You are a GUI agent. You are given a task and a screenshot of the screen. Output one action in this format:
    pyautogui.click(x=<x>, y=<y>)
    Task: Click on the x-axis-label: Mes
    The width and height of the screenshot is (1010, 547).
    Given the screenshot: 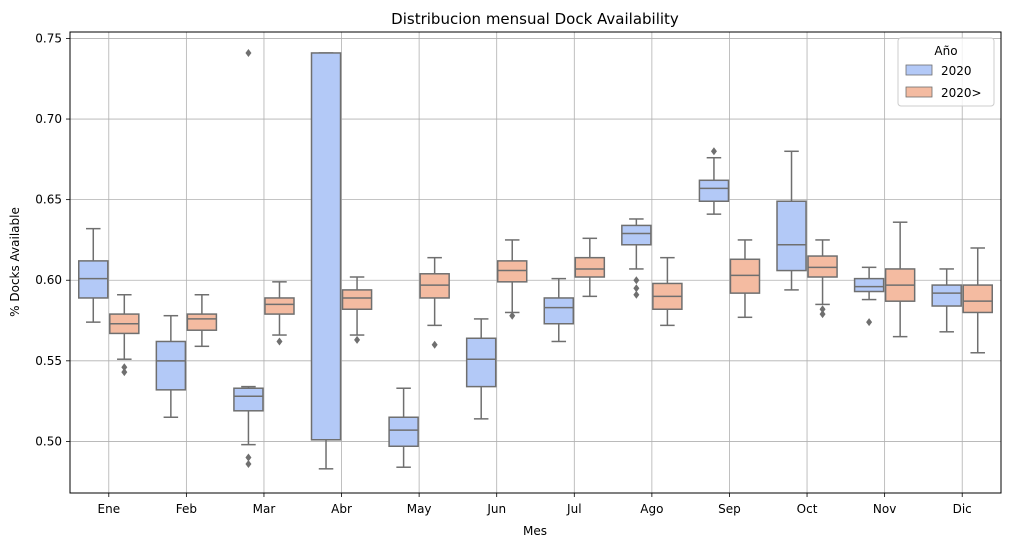 What is the action you would take?
    pyautogui.click(x=535, y=531)
    